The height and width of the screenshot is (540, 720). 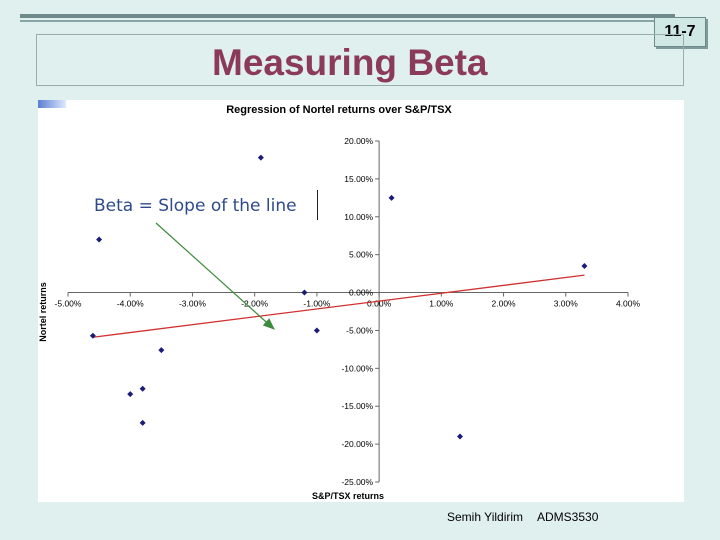 I want to click on y-tick-label: 20.00%, so click(x=358, y=141).